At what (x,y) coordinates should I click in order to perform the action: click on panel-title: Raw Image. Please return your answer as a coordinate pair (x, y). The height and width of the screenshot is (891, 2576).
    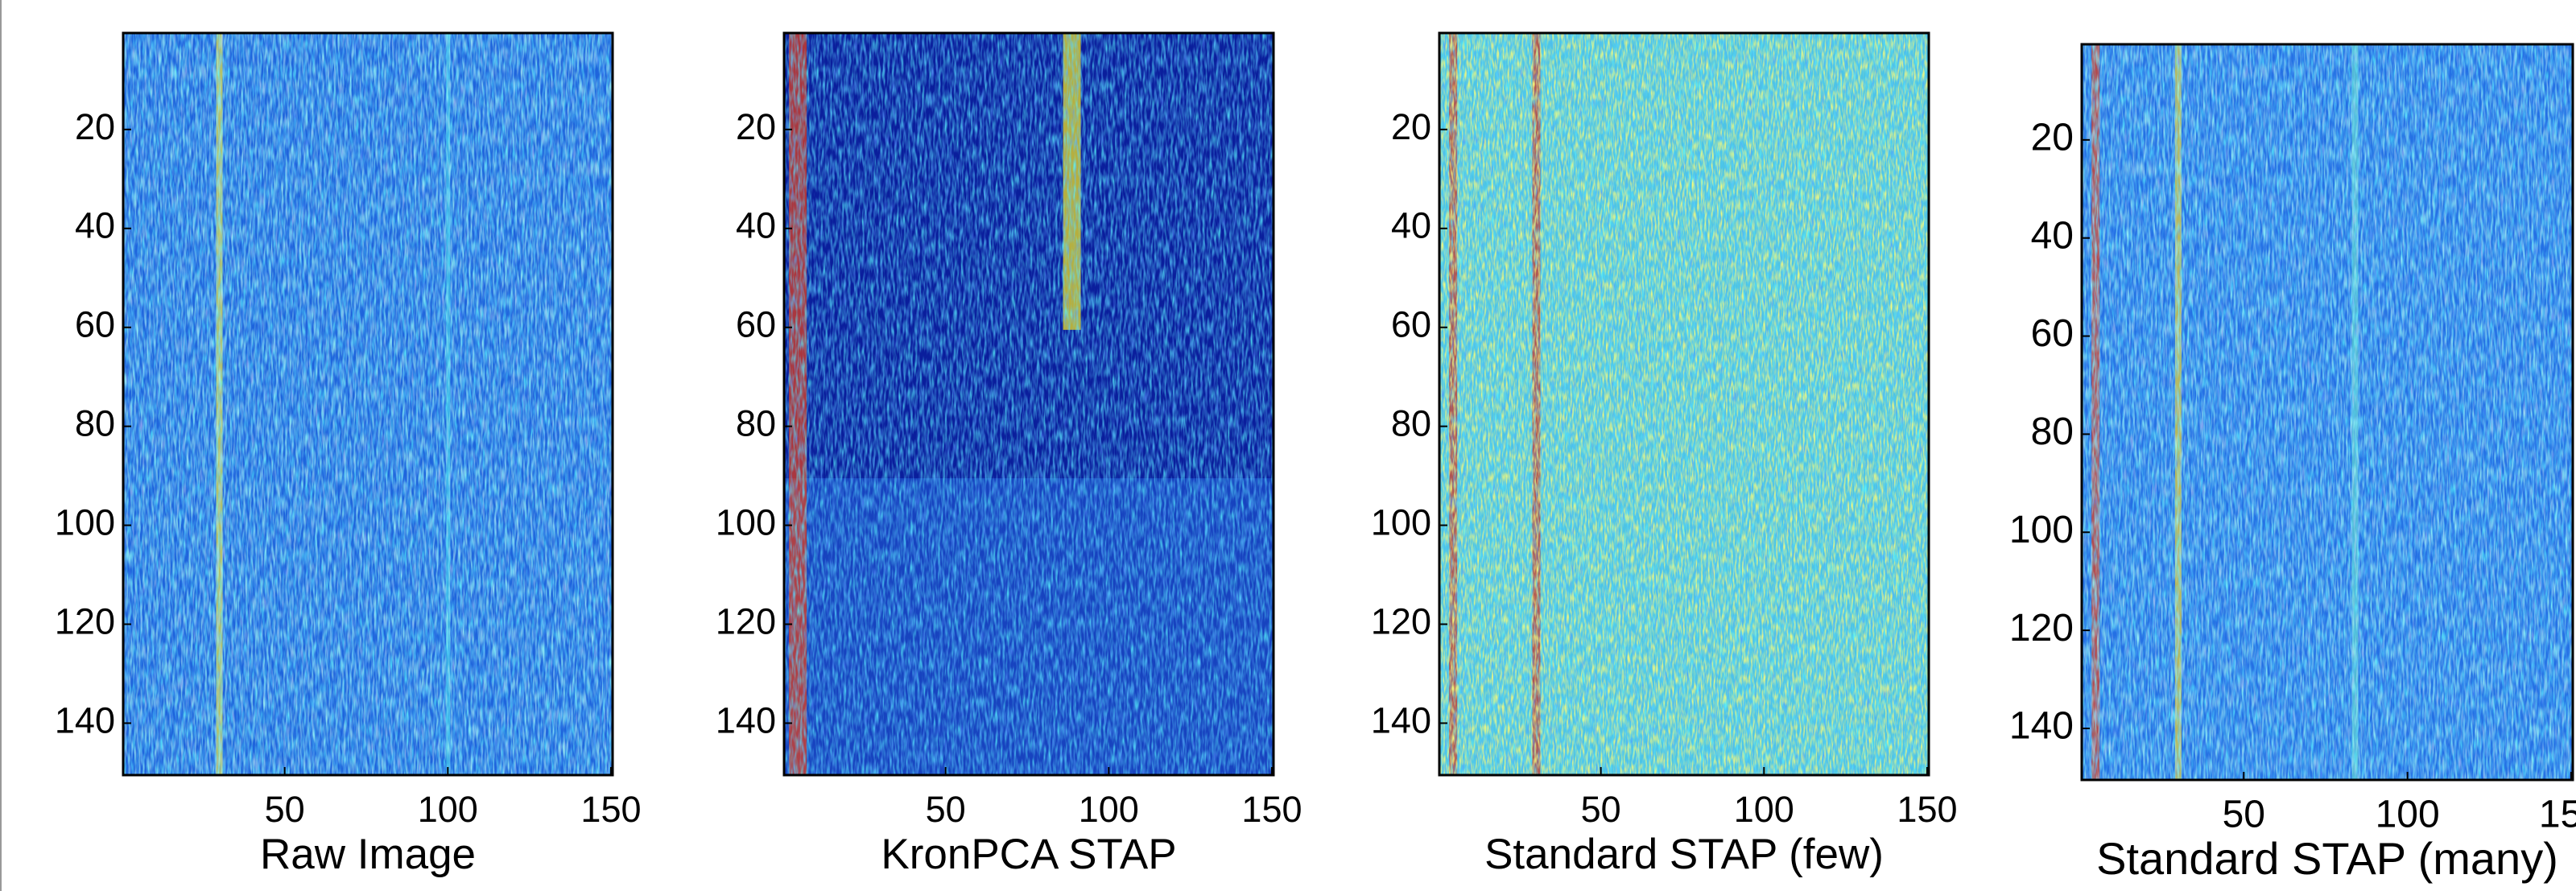
    Looking at the image, I should click on (368, 855).